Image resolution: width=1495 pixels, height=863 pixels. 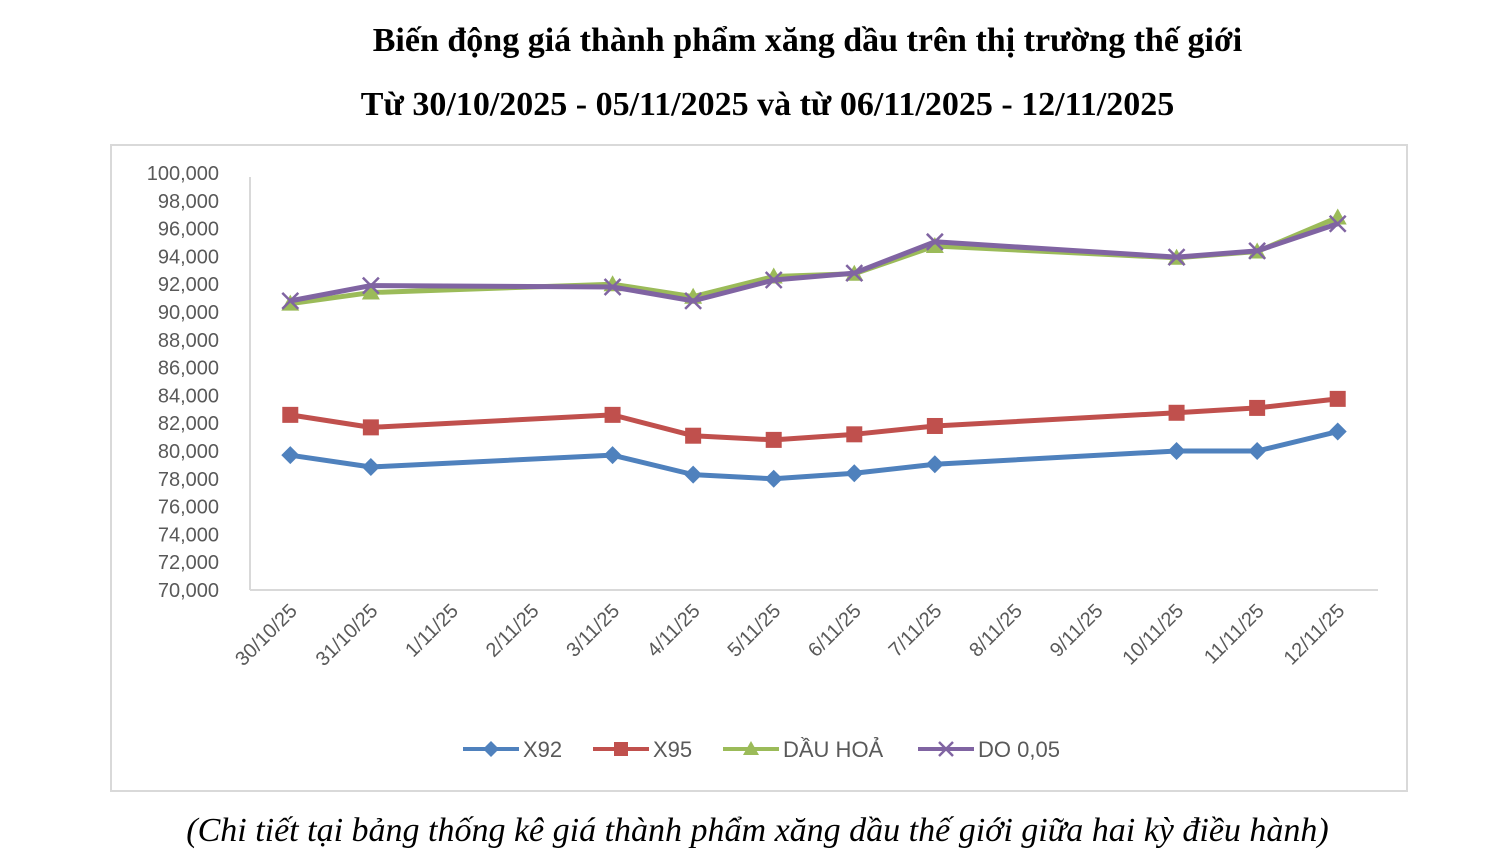 I want to click on legend-label: DO 0,05, so click(x=1019, y=749).